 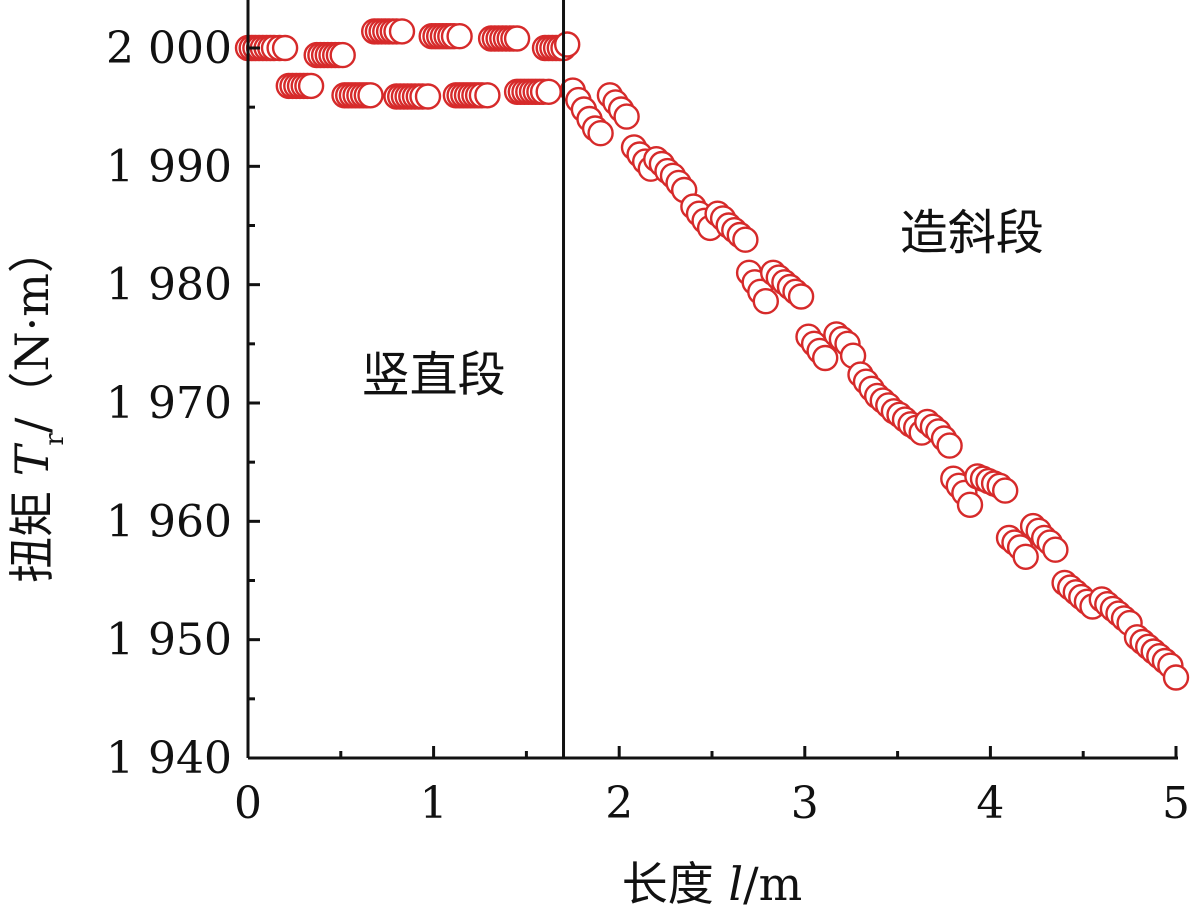 What do you see at coordinates (169, 521) in the screenshot?
I see `y-tick-label: 1 960` at bounding box center [169, 521].